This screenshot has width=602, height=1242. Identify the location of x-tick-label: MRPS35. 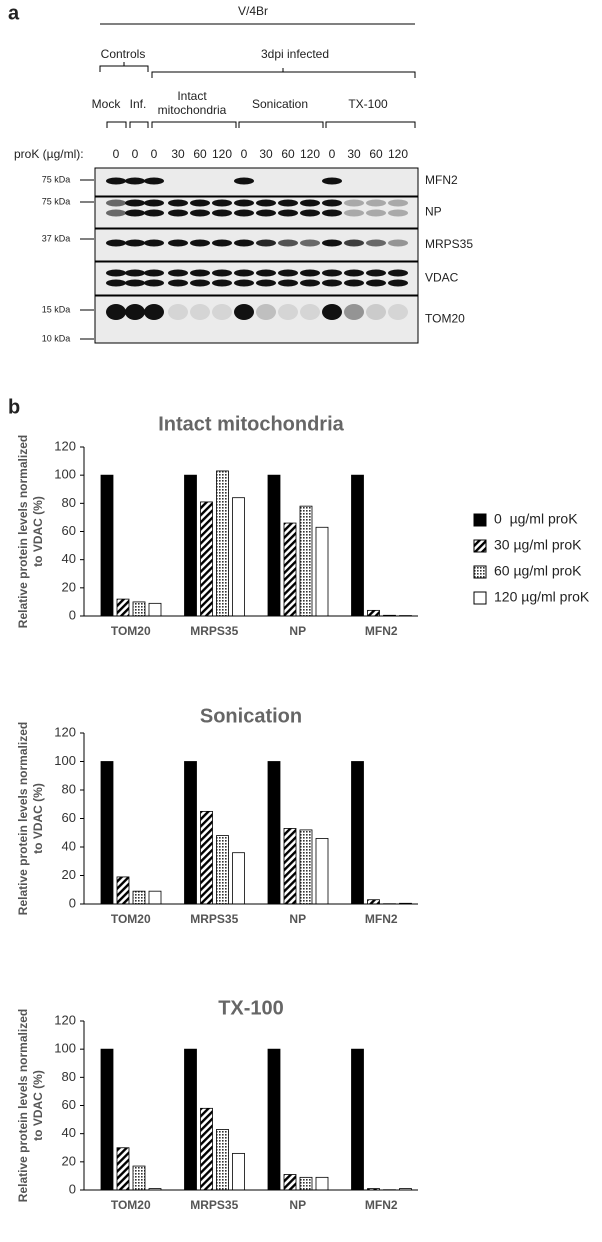
(214, 631).